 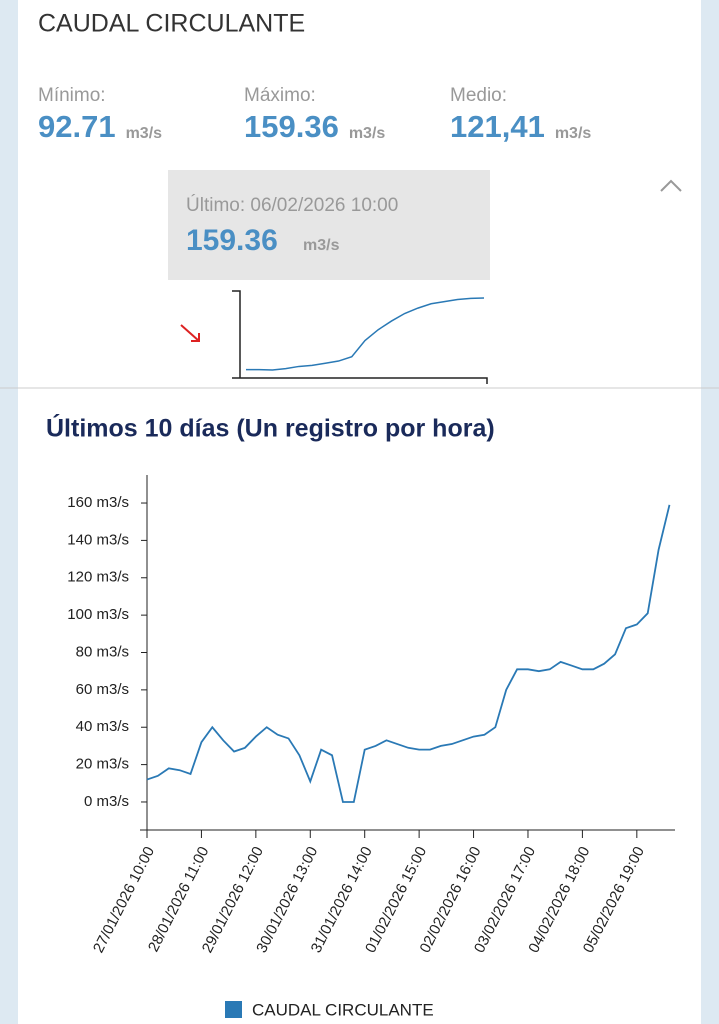 I want to click on trend-arrow, so click(x=190, y=333).